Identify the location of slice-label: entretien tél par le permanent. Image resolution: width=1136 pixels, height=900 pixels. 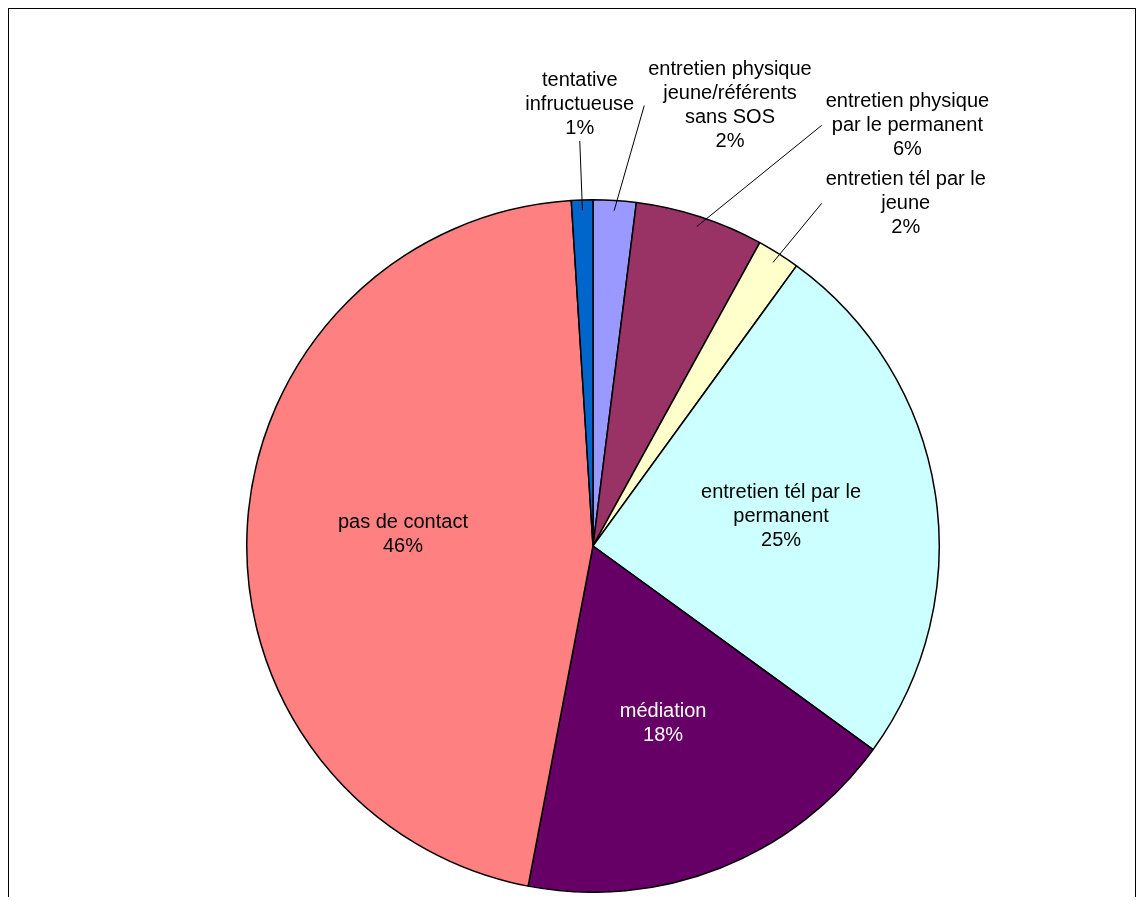
(781, 502).